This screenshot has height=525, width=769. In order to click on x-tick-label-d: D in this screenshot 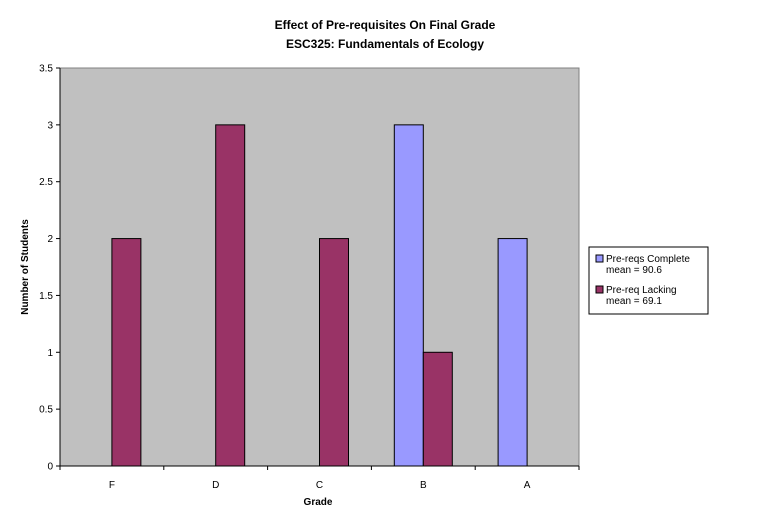, I will do `click(215, 485)`.